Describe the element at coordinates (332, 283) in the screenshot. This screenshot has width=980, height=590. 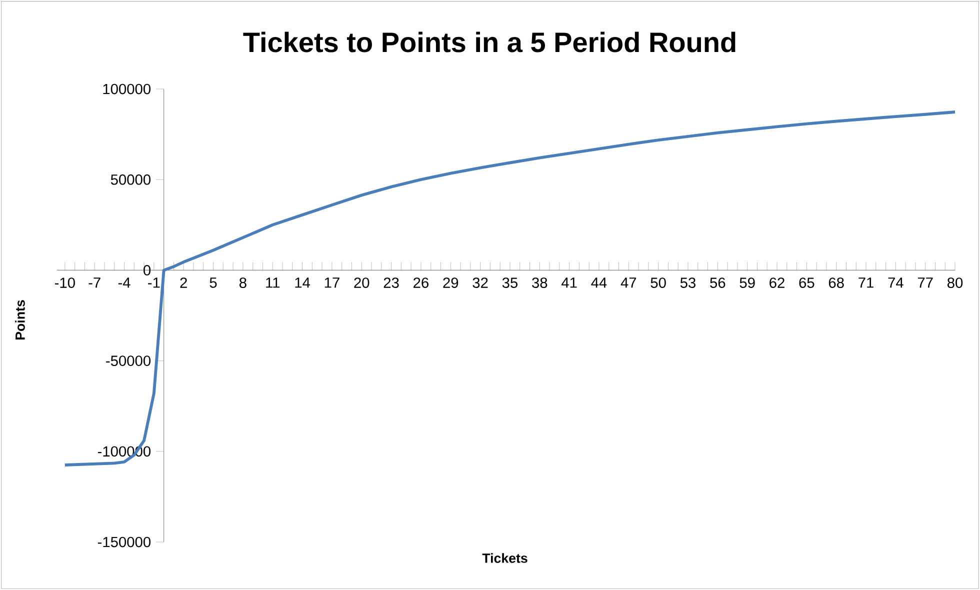
I see `x-tick-label: 17` at that location.